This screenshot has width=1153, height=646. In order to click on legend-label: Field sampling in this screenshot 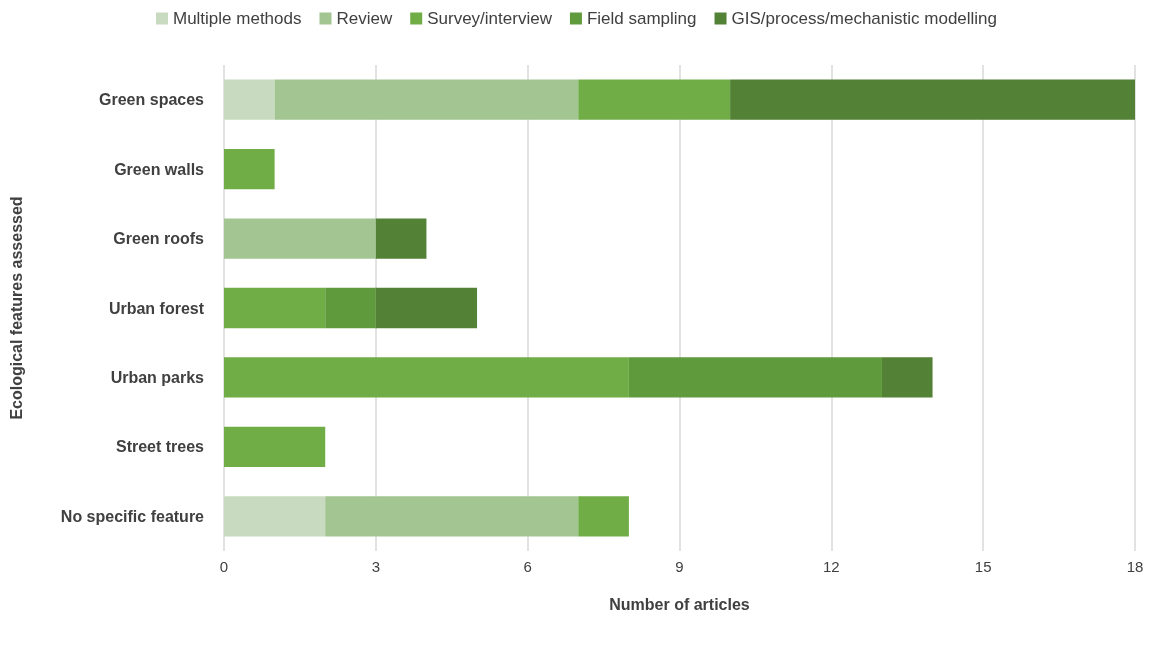, I will do `click(641, 18)`.